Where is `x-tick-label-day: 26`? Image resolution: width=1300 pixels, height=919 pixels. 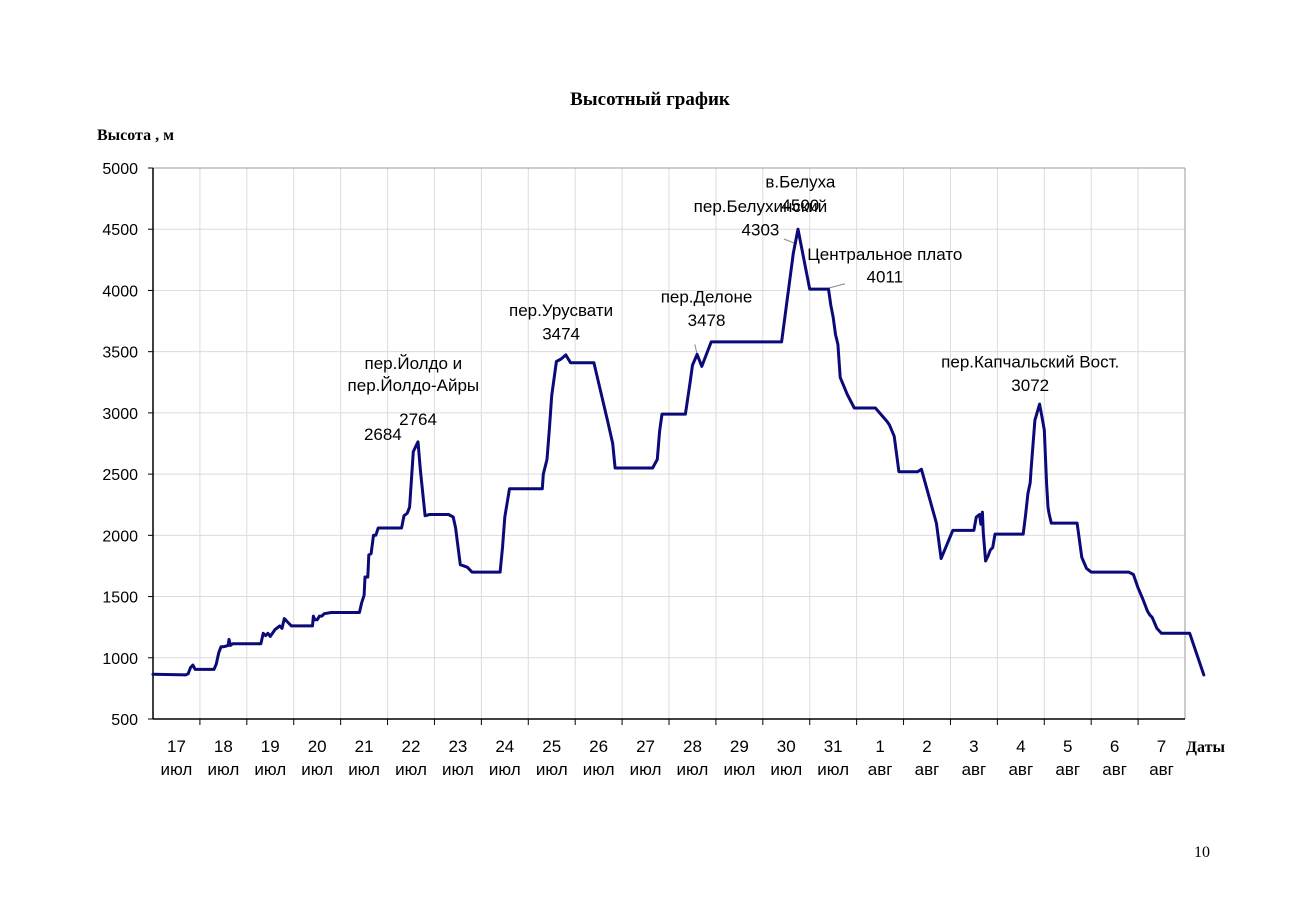
x-tick-label-day: 26 is located at coordinates (598, 746).